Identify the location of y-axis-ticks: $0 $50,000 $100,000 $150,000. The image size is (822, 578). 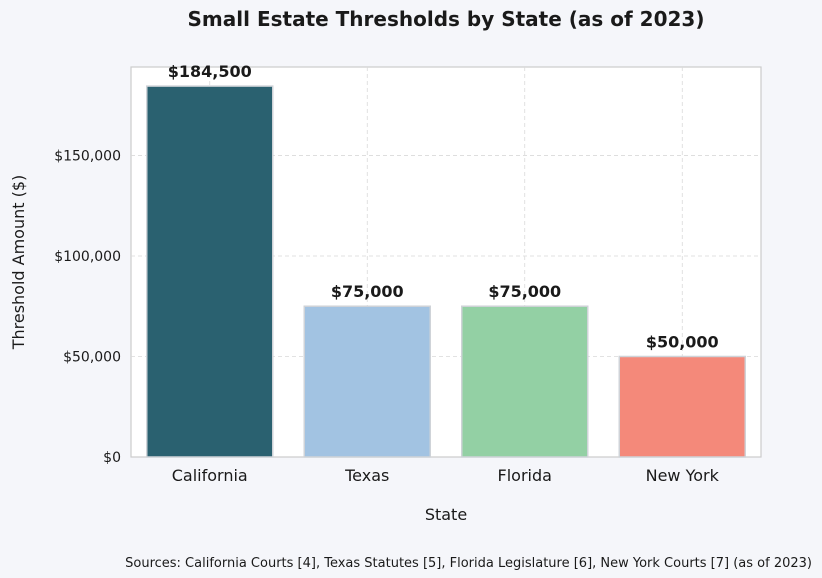
(87, 307).